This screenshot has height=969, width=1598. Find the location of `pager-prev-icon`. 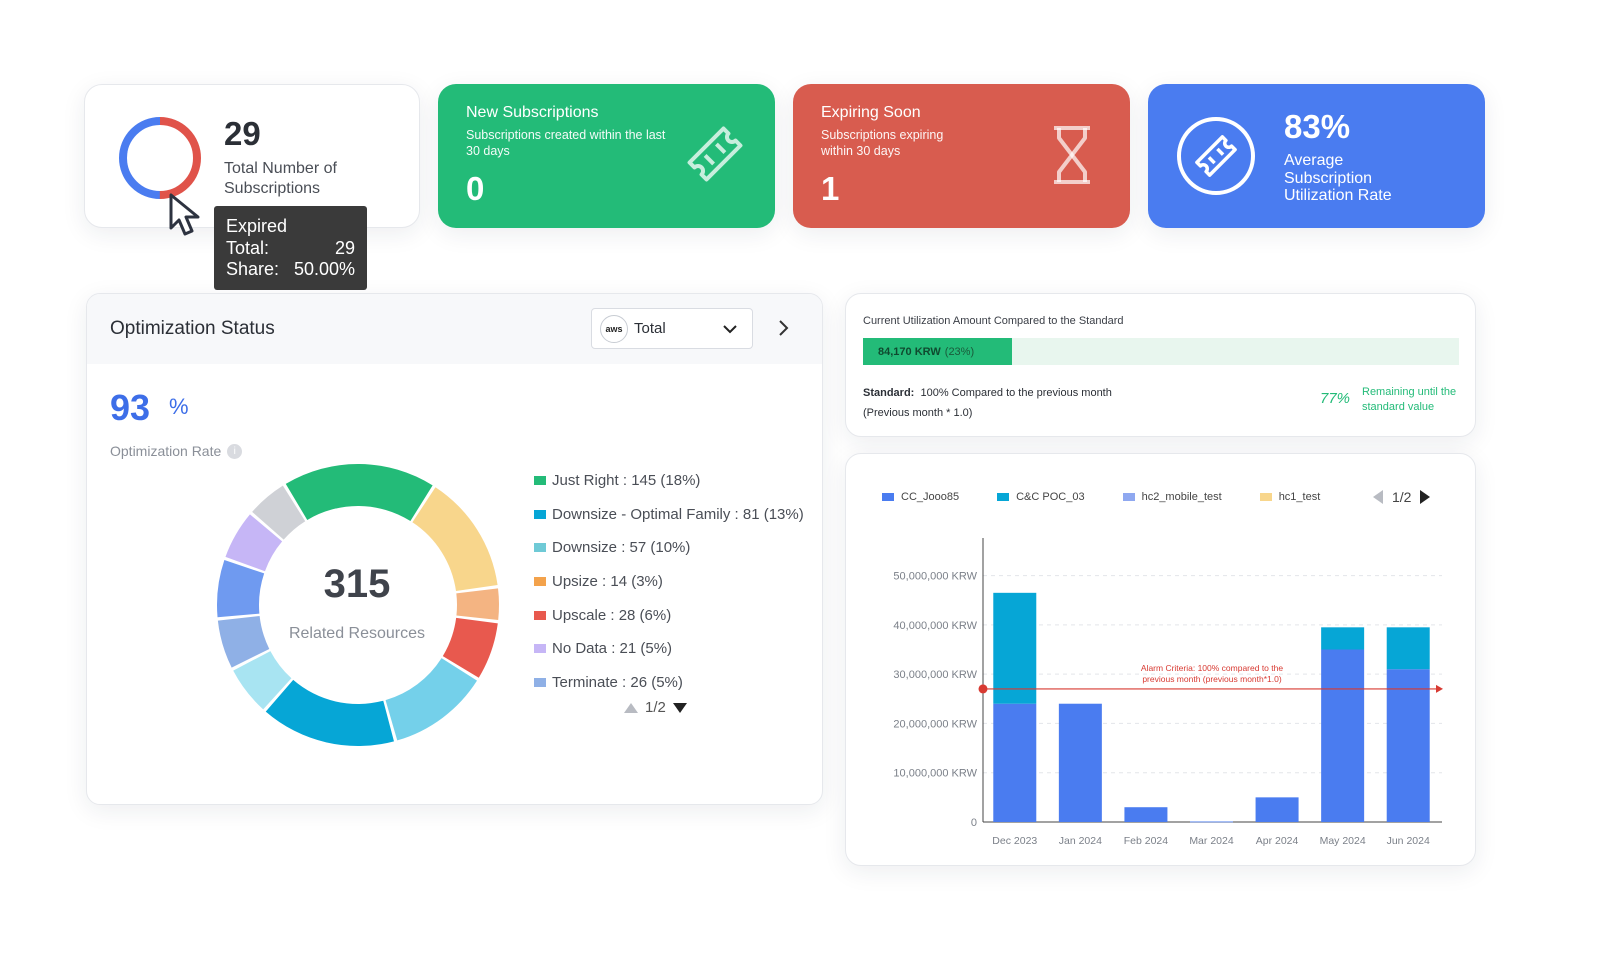

pager-prev-icon is located at coordinates (1378, 497).